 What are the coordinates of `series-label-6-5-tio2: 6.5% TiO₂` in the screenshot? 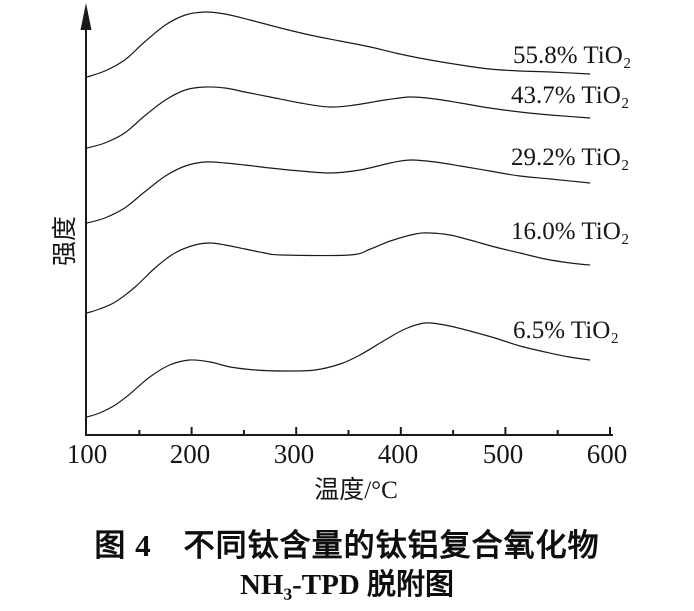 It's located at (566, 330).